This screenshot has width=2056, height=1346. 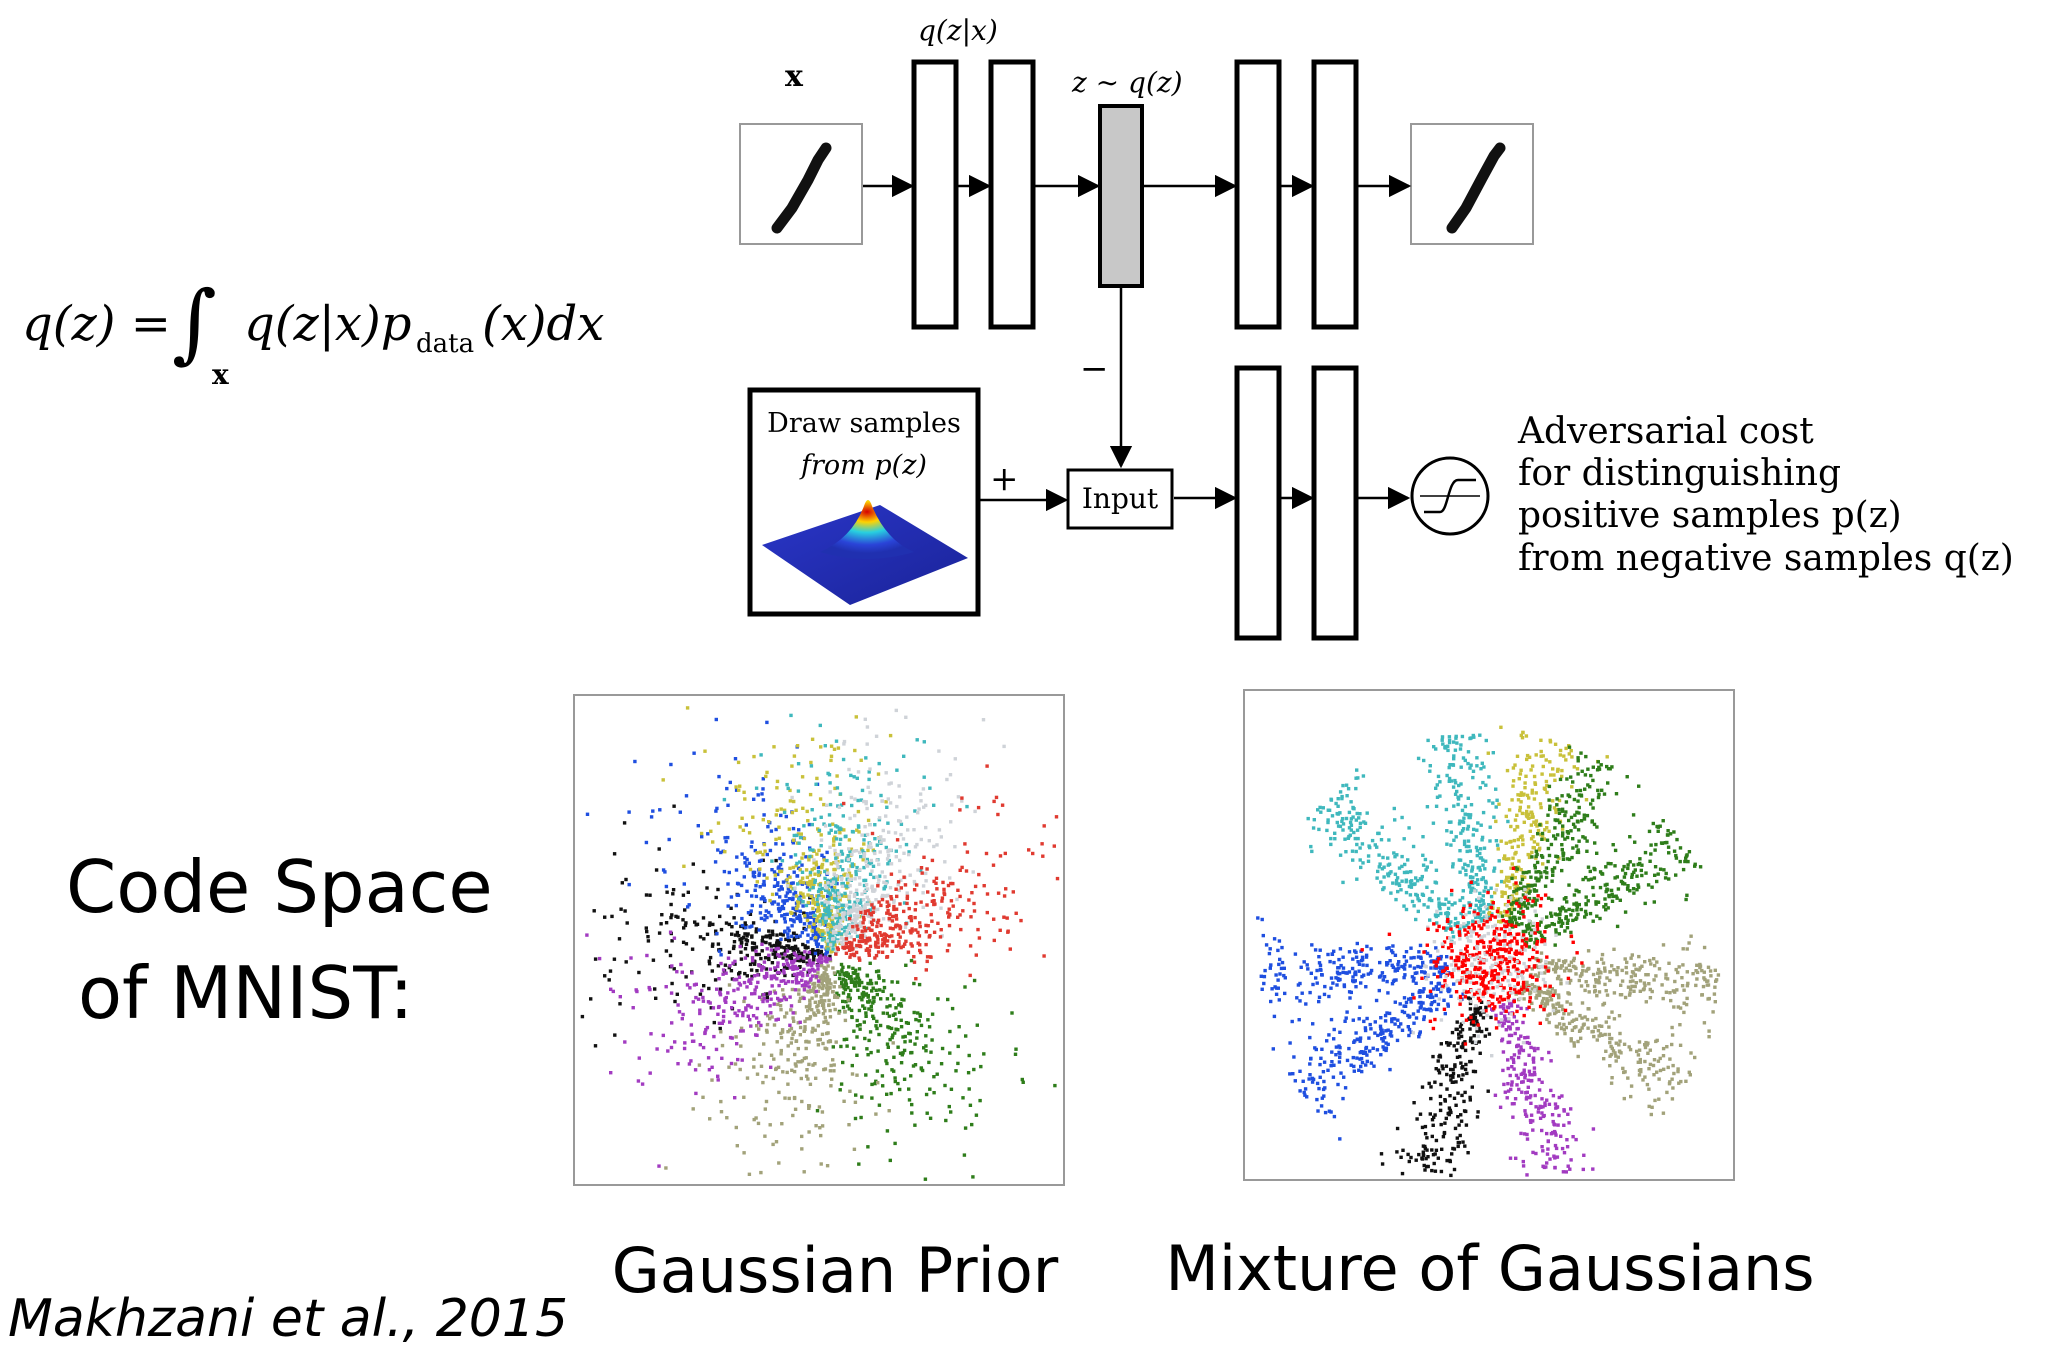 I want to click on formula-integral-sub: x, so click(x=220, y=374).